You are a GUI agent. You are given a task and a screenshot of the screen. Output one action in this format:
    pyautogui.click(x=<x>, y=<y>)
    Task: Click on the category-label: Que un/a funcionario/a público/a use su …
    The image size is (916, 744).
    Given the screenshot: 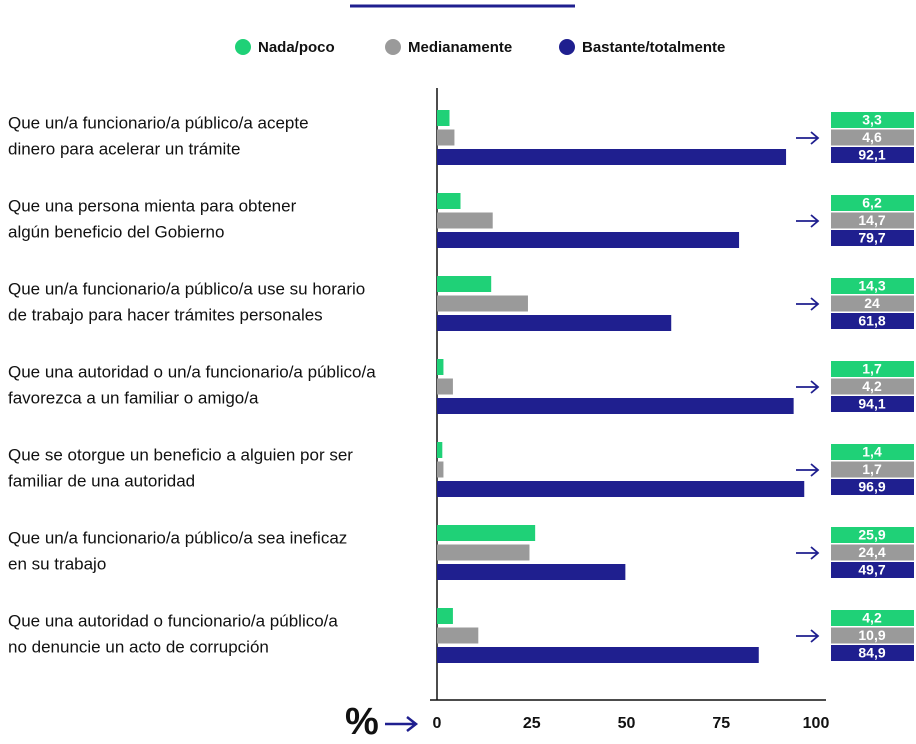 What is the action you would take?
    pyautogui.click(x=186, y=288)
    